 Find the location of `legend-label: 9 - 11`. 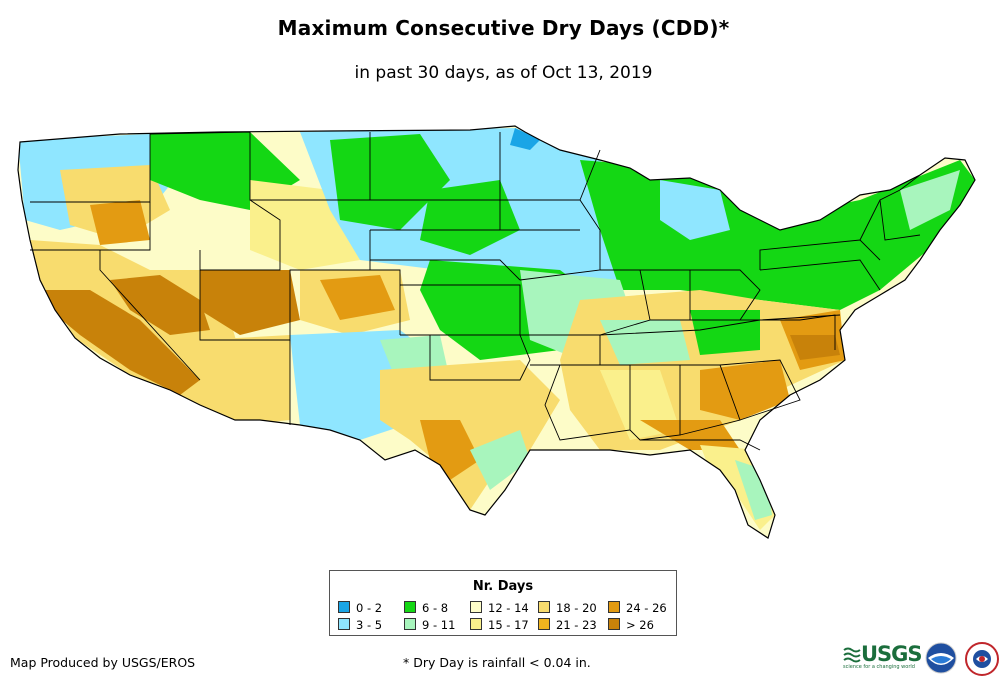

legend-label: 9 - 11 is located at coordinates (439, 625).